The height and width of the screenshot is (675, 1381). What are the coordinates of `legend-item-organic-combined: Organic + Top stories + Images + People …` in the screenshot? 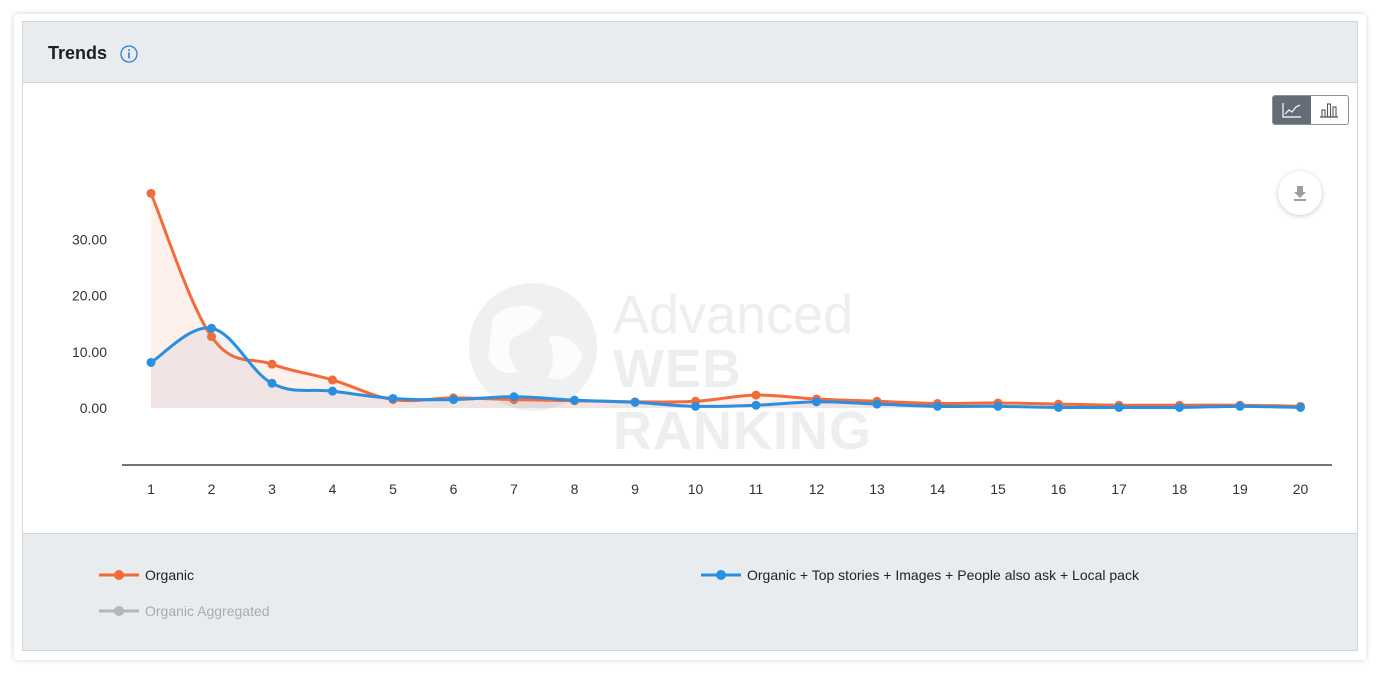 It's located at (920, 575).